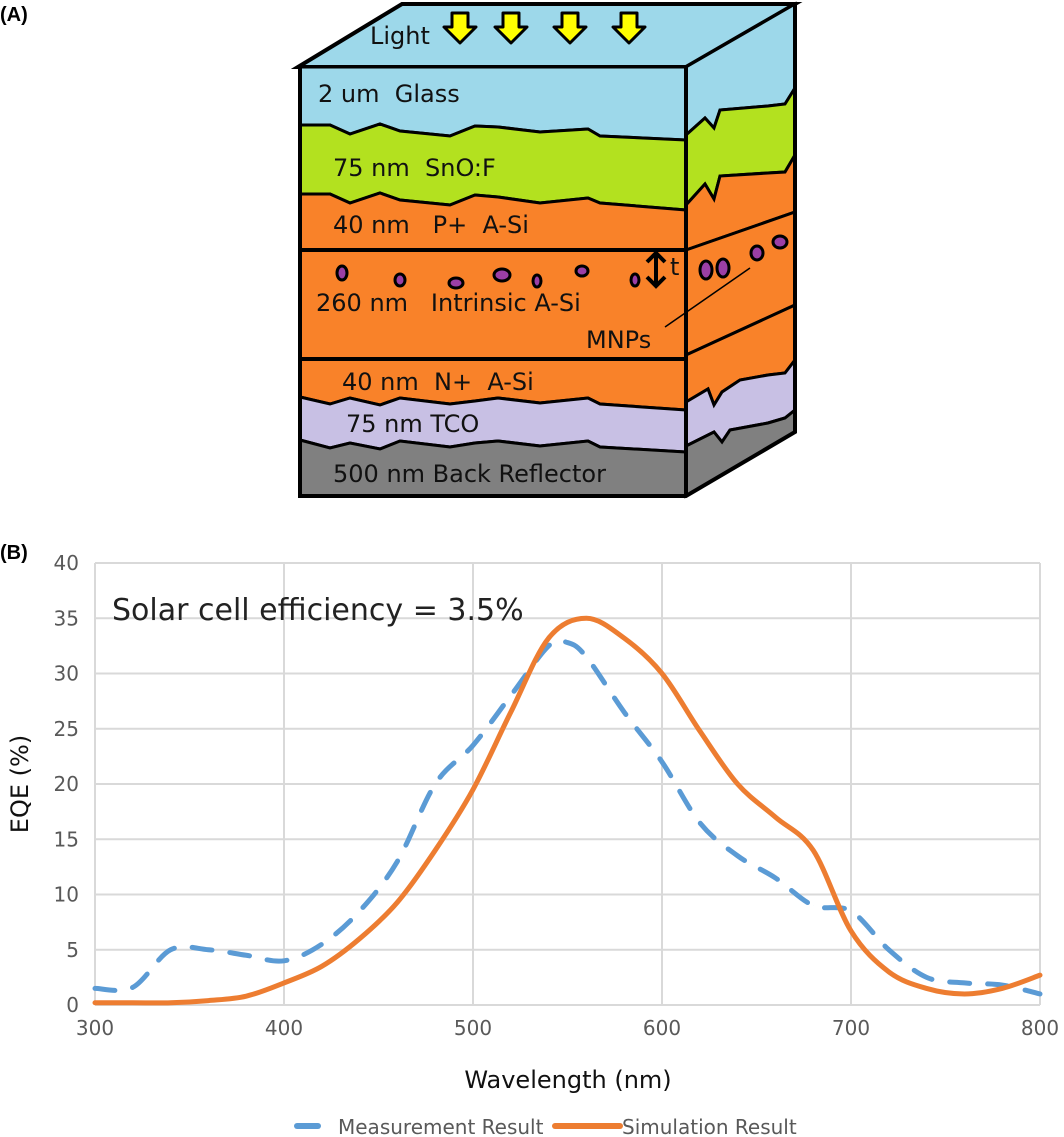  What do you see at coordinates (72, 1005) in the screenshot?
I see `y-tick-label: 0` at bounding box center [72, 1005].